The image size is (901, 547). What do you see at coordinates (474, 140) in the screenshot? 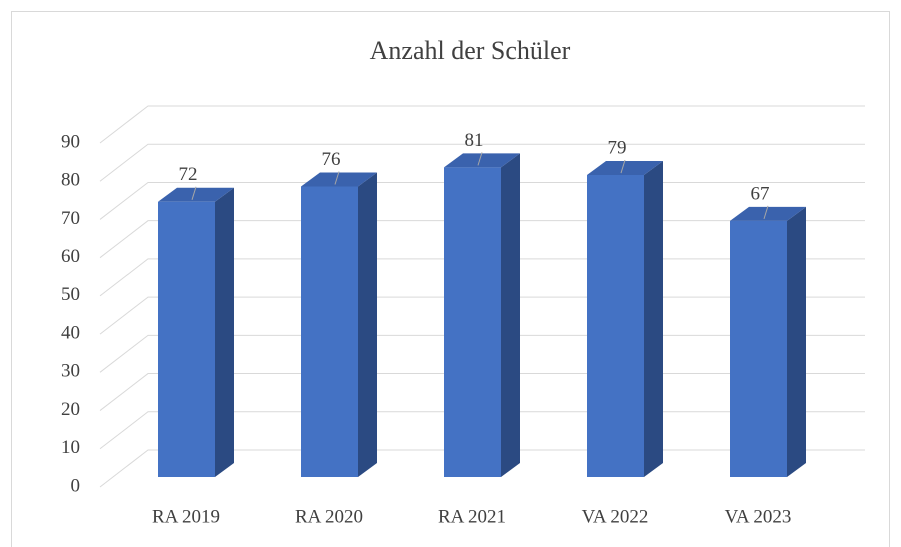
I see `data-label: 81` at bounding box center [474, 140].